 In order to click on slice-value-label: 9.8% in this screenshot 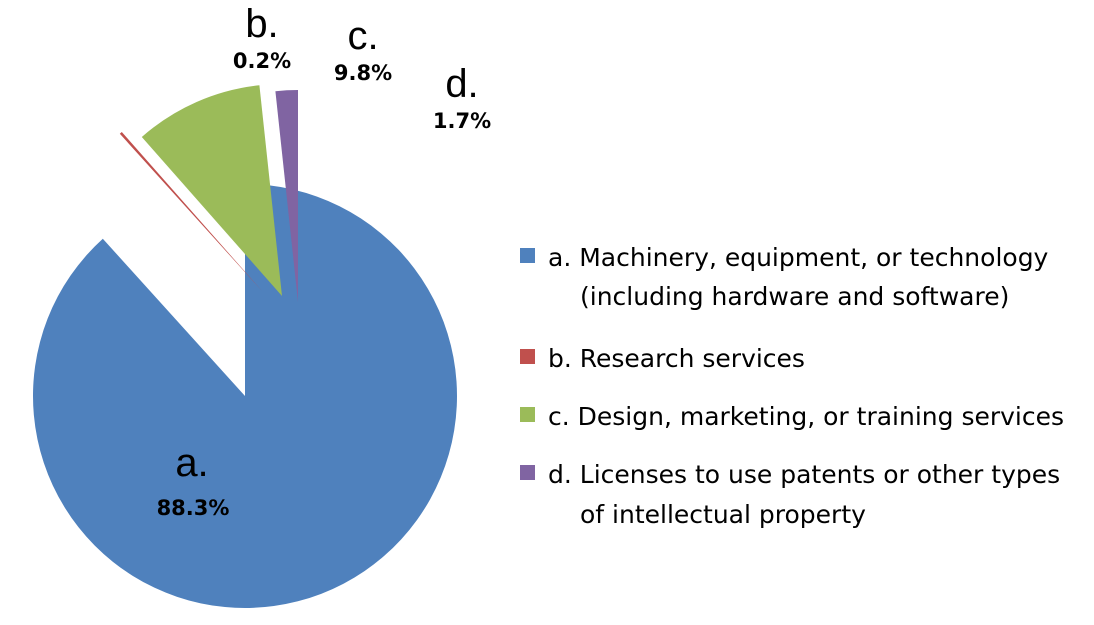, I will do `click(363, 73)`.